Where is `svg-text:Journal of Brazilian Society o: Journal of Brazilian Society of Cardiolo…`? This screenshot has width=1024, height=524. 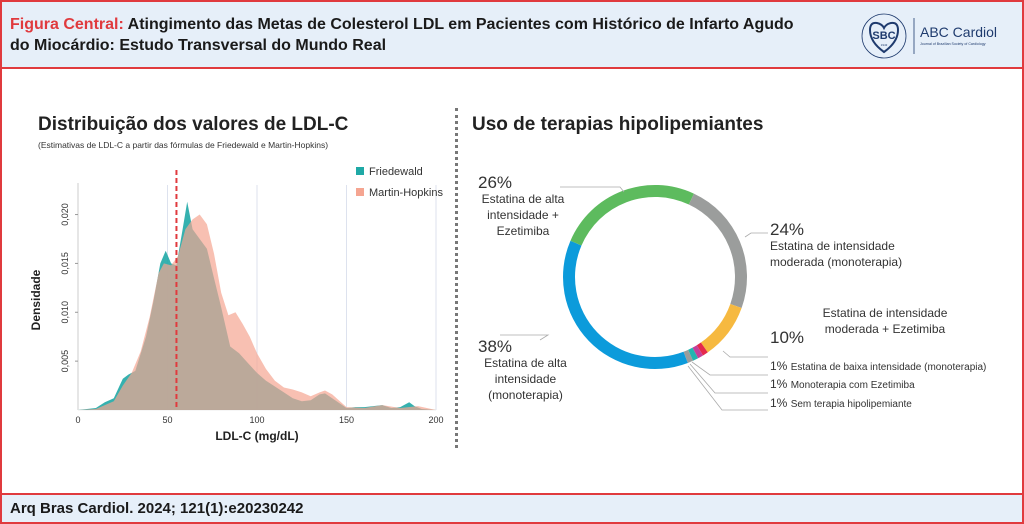 svg-text:Journal of Brazilian Society o: Journal of Brazilian Society of Cardiolo… is located at coordinates (953, 44).